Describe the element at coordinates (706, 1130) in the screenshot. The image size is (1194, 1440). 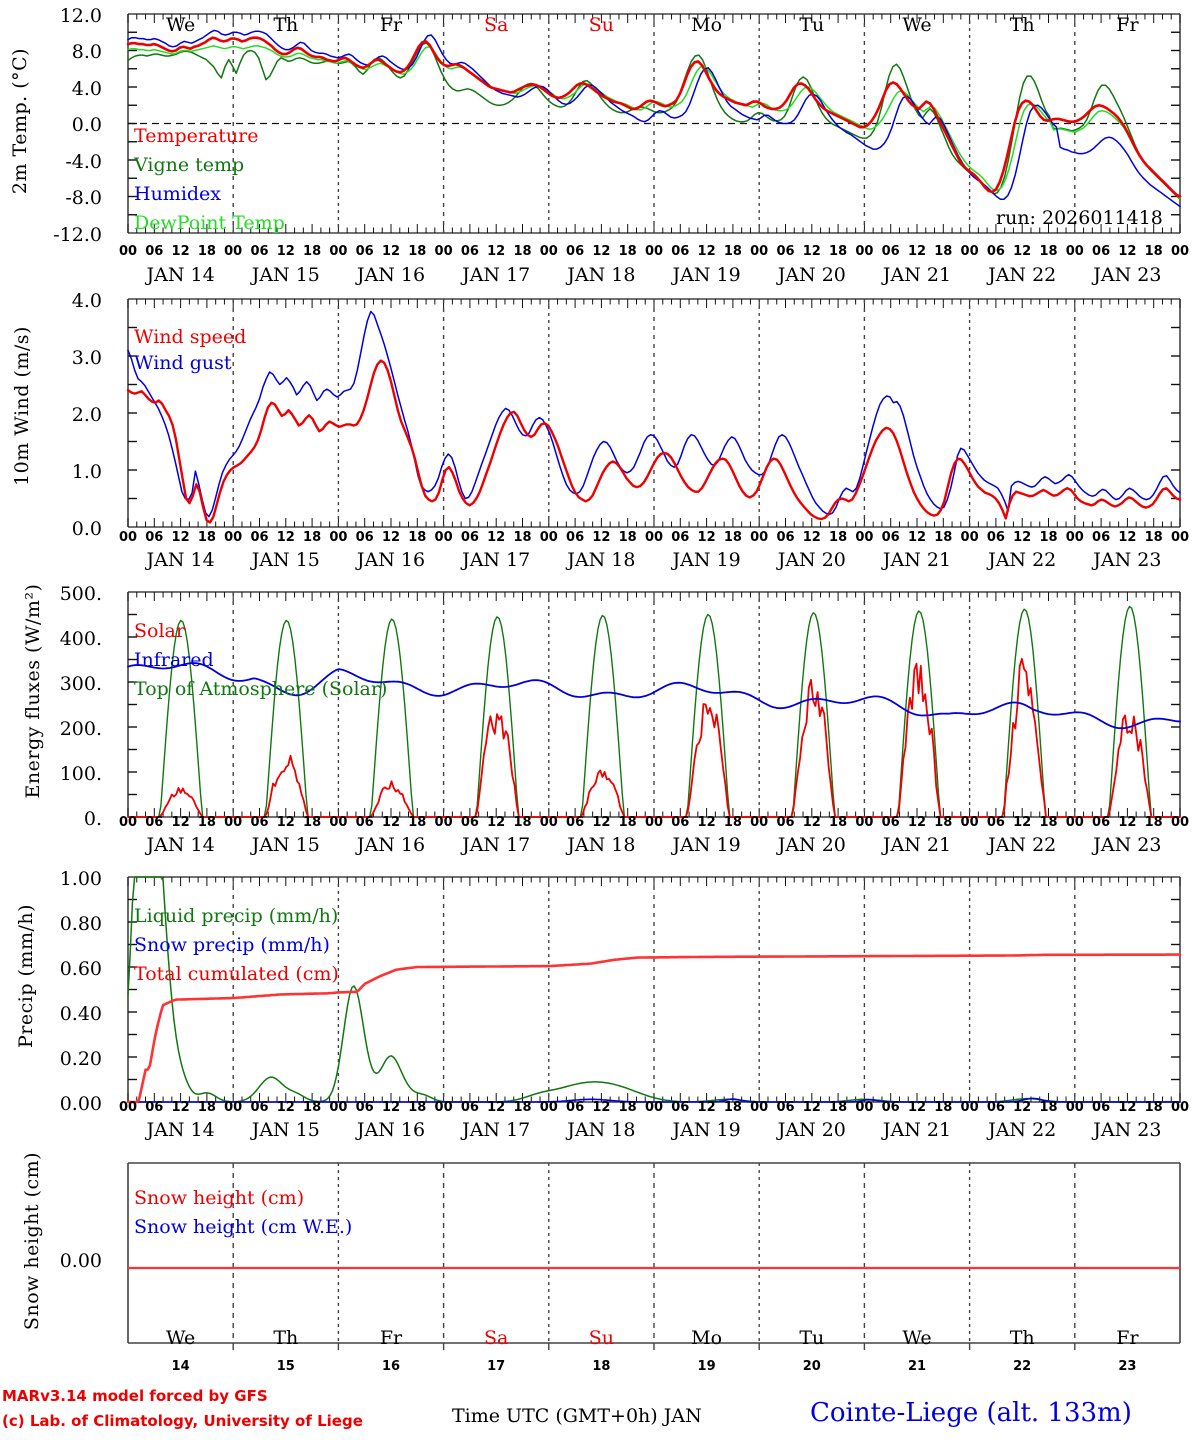
I see `day-label: JAN 19` at that location.